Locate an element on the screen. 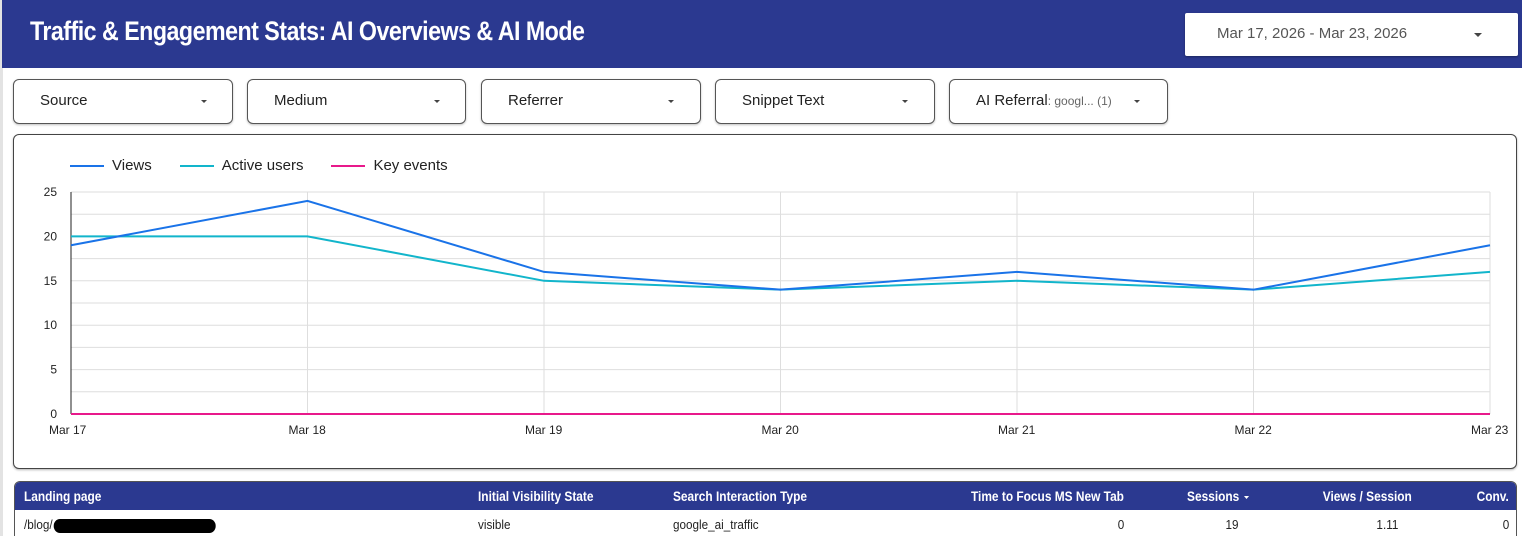  y-tick-label: 10 is located at coordinates (51, 325).